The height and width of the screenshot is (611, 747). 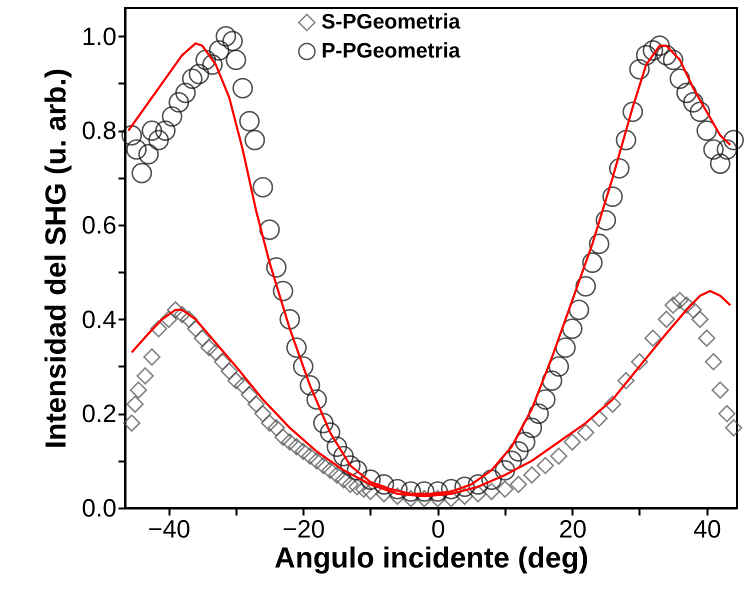 I want to click on x-tick-label: 20, so click(x=572, y=530).